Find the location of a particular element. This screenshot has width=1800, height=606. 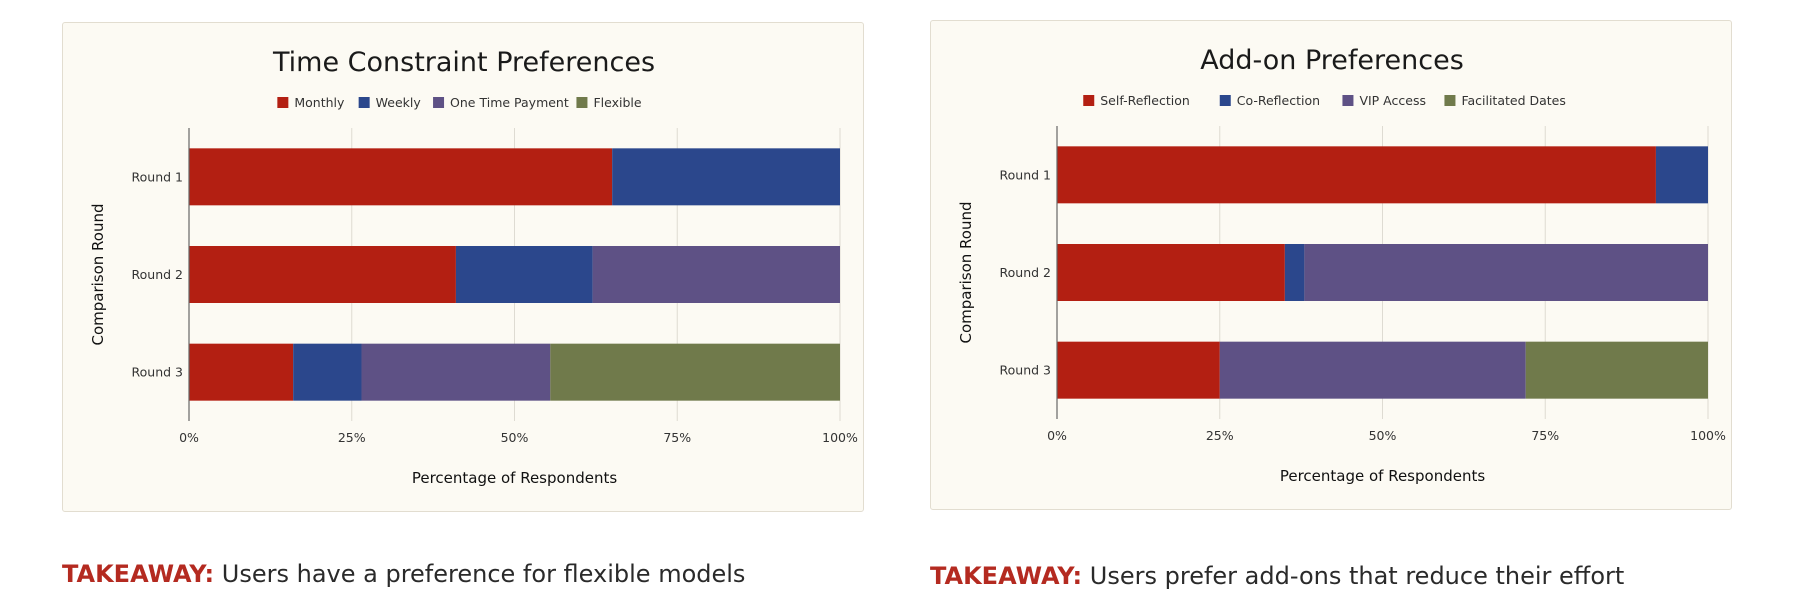

bar-segment-flexible is located at coordinates (695, 372).